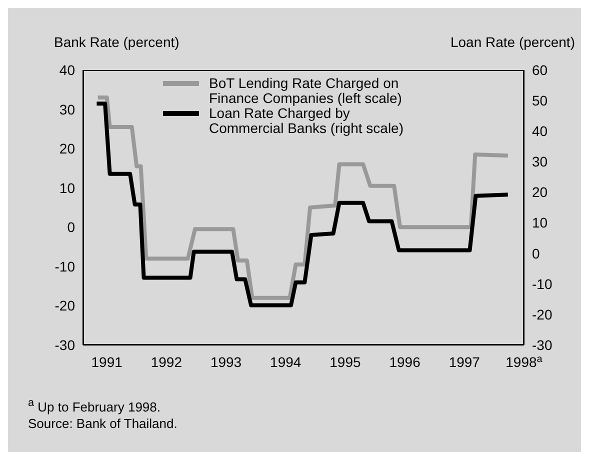 The width and height of the screenshot is (589, 460). What do you see at coordinates (540, 100) in the screenshot?
I see `y2-tick-label: 50` at bounding box center [540, 100].